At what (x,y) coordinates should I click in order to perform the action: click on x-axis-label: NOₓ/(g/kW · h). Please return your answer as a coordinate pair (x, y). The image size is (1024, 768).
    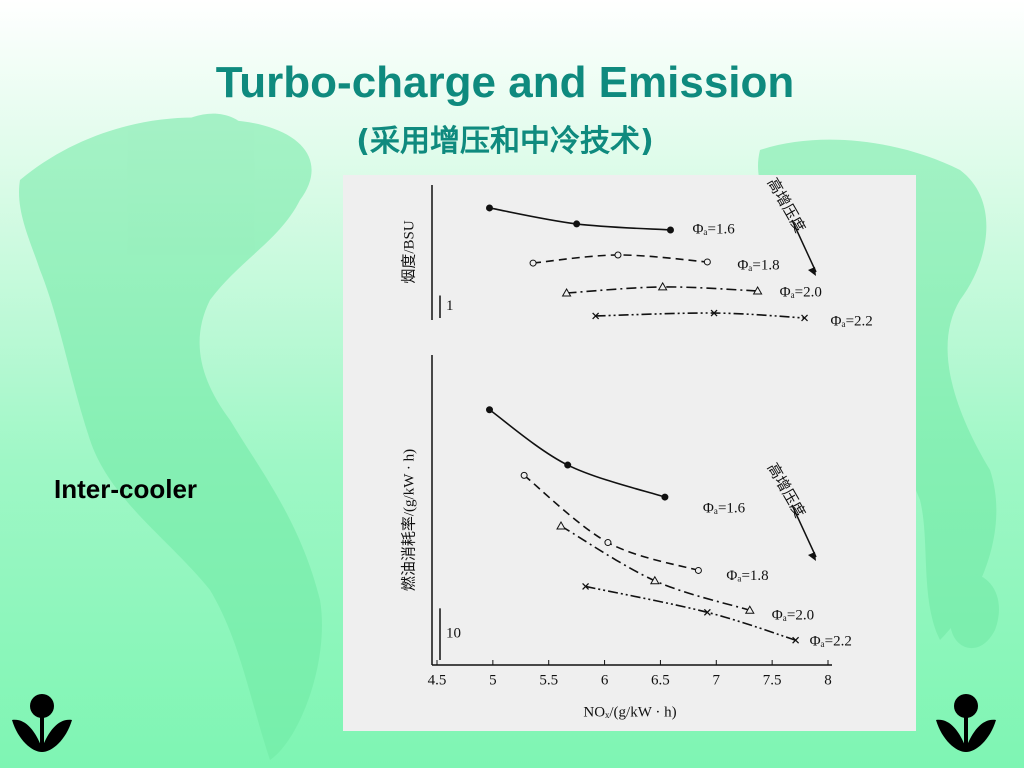
    Looking at the image, I should click on (629, 712).